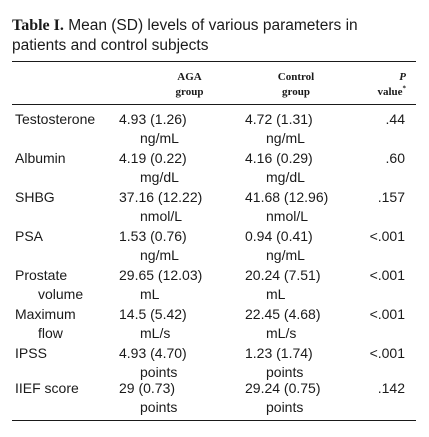 The image size is (429, 437). What do you see at coordinates (49, 284) in the screenshot?
I see `row-parameter: Prostate volume` at bounding box center [49, 284].